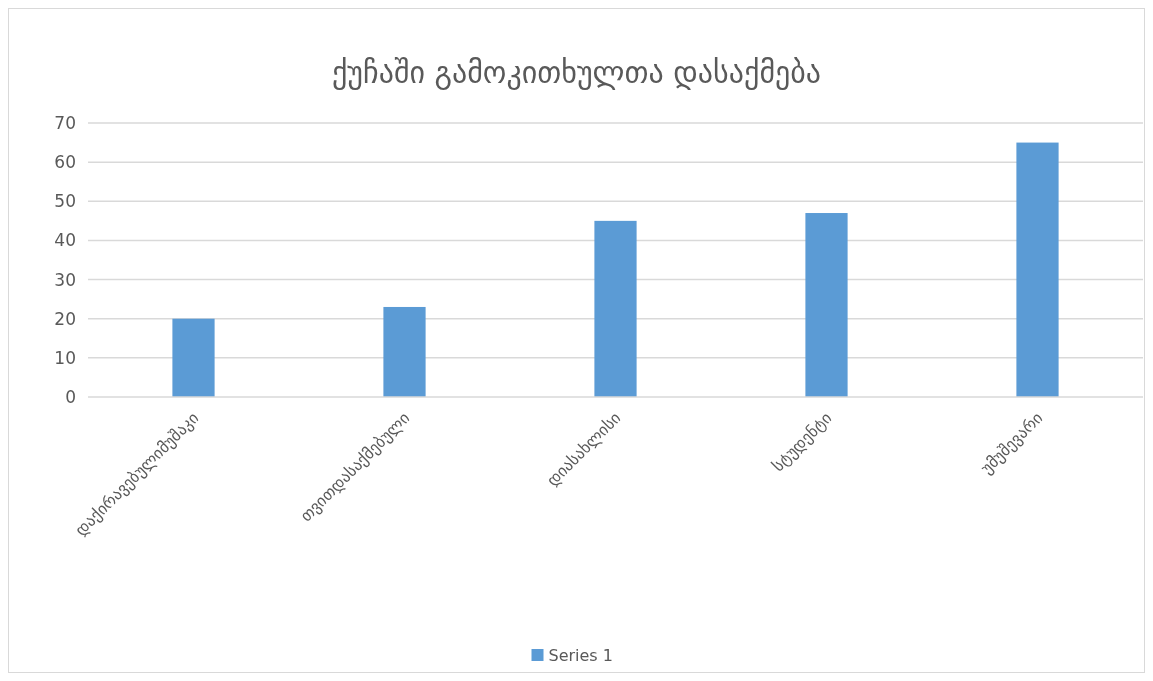  Describe the element at coordinates (70, 396) in the screenshot. I see `y-tick-label: 0` at that location.